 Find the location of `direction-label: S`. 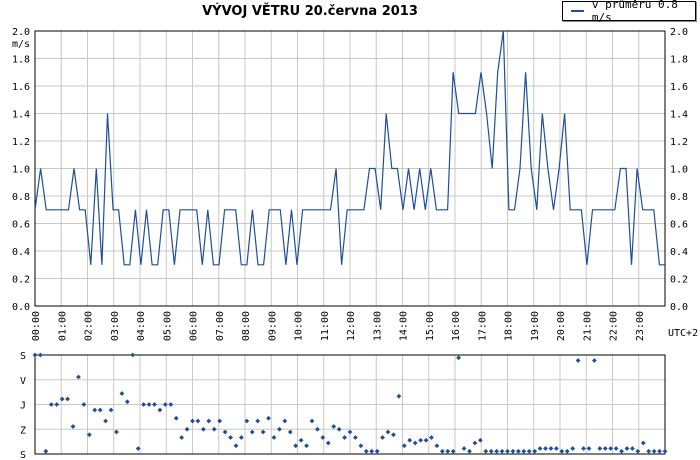

direction-label: S is located at coordinates (23, 356).